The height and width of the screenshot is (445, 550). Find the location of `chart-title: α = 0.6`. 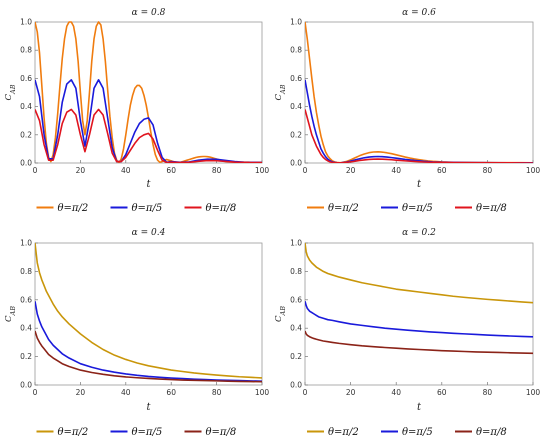

chart-title: α = 0.6 is located at coordinates (419, 13).